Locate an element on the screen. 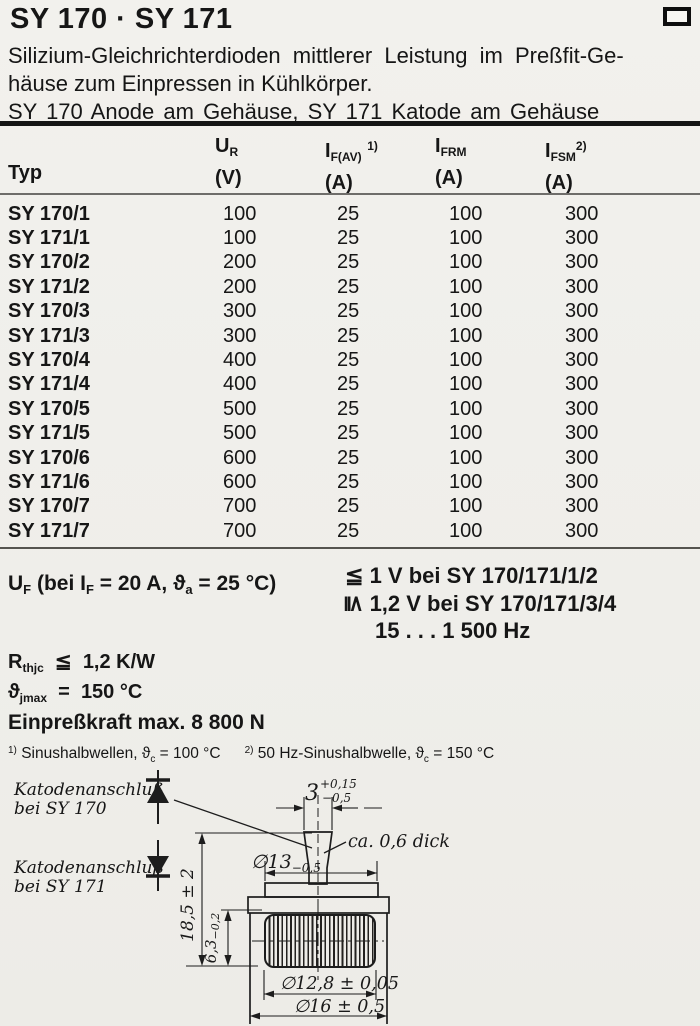 The width and height of the screenshot is (700, 1026). connector-tab is located at coordinates (318, 858).